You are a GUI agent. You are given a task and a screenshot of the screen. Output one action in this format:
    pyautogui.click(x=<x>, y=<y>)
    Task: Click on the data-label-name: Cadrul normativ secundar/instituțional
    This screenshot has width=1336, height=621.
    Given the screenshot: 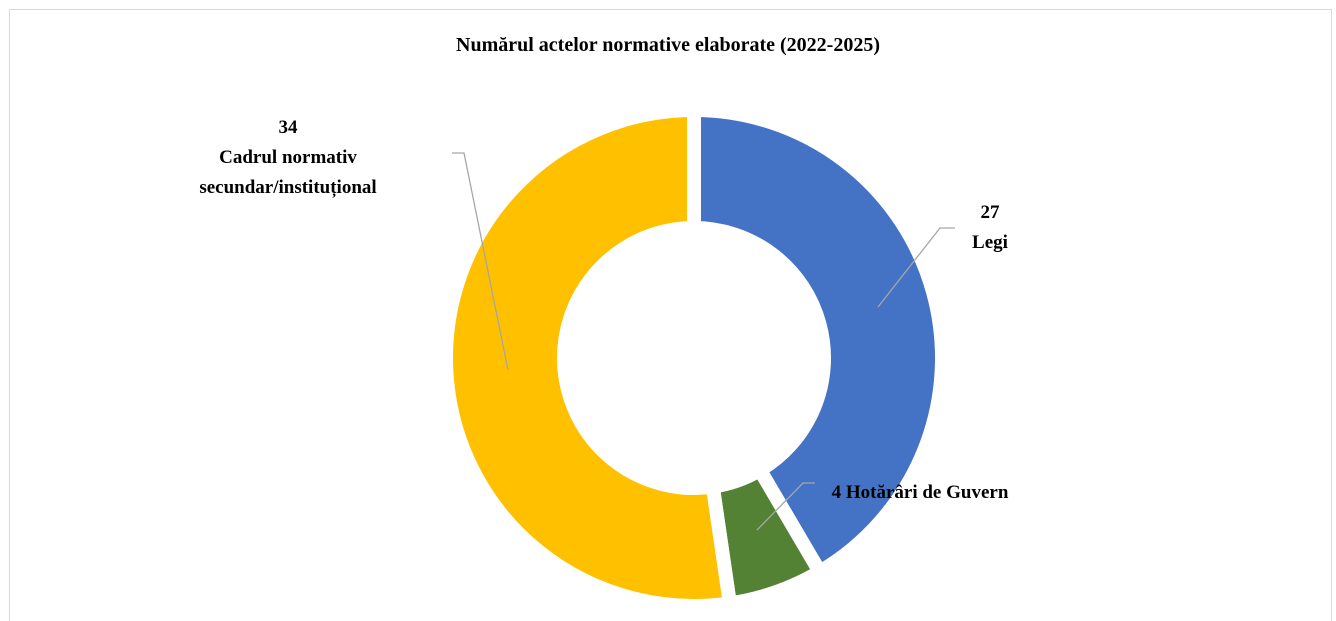 What is the action you would take?
    pyautogui.click(x=288, y=172)
    